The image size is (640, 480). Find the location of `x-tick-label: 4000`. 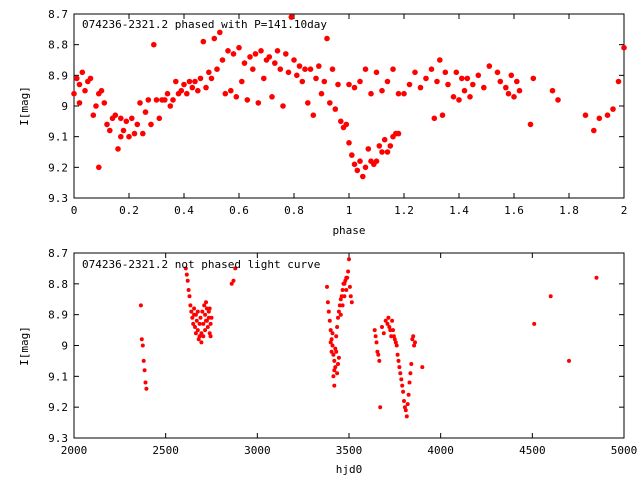

x-tick-label: 4000 is located at coordinates (440, 450).